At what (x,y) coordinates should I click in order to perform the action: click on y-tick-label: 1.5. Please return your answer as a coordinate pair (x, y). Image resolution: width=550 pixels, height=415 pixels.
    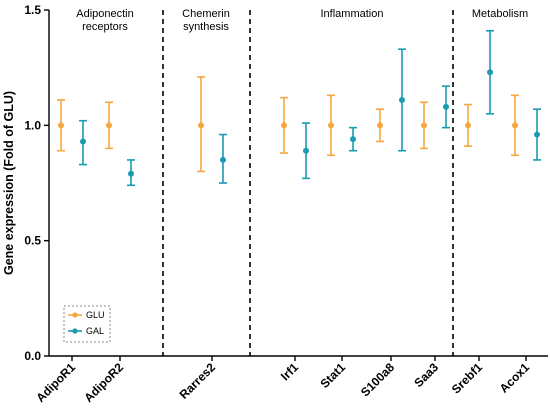
    Looking at the image, I should click on (32, 10).